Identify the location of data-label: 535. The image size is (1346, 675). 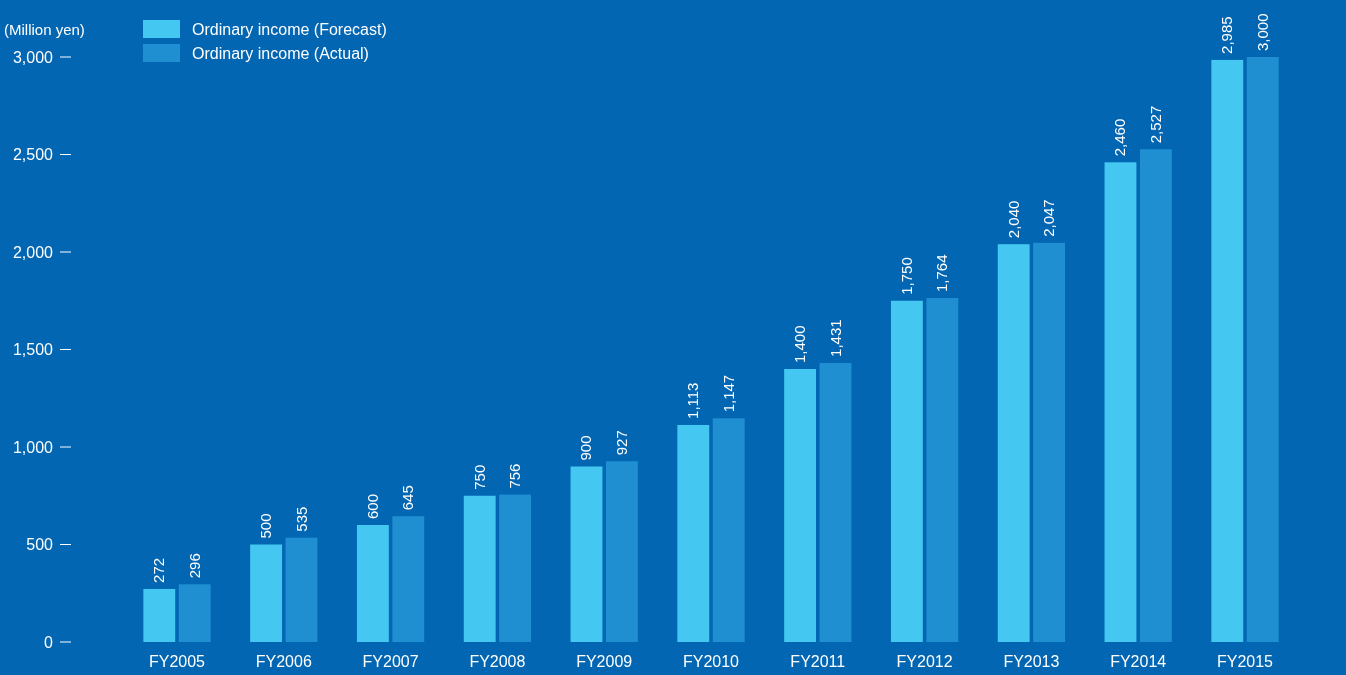
(301, 519).